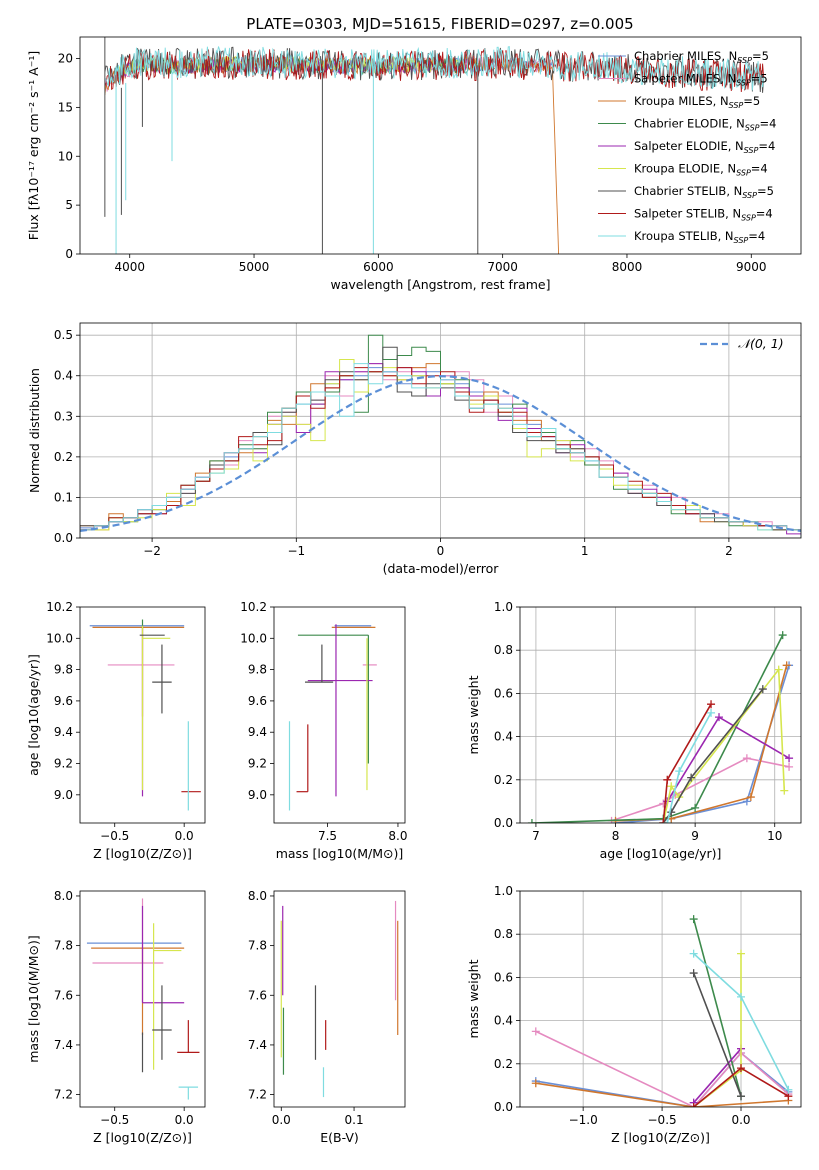 The image size is (819, 1170). I want to click on age-vs-mass-frame, so click(339, 715).